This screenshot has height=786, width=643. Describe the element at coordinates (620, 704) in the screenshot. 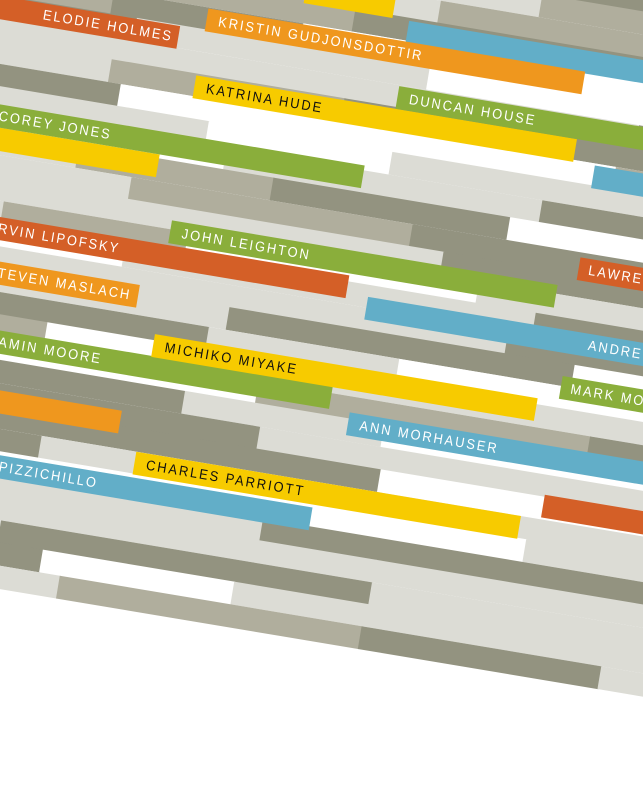

I see `gray-stripe-segment` at that location.